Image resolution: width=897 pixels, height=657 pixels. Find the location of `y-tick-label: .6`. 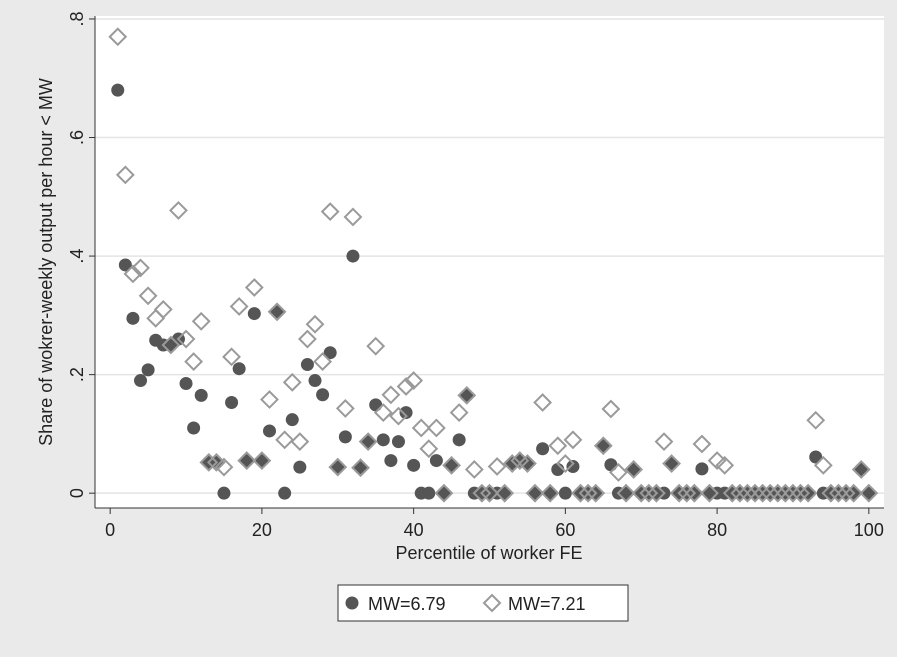

y-tick-label: .6 is located at coordinates (77, 137).